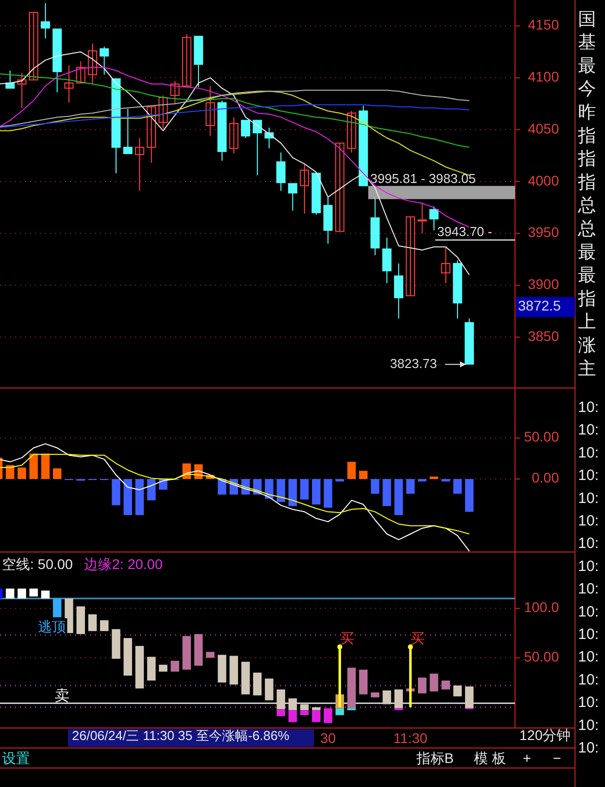 The width and height of the screenshot is (605, 787). I want to click on text: 基, so click(587, 42).